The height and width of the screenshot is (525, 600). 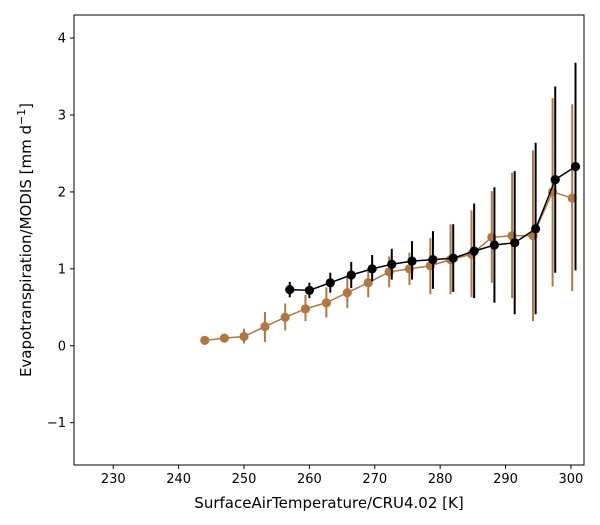 I want to click on x-axis-title: SurfaceAirTemperature/CRU4.02 [K], so click(x=328, y=503).